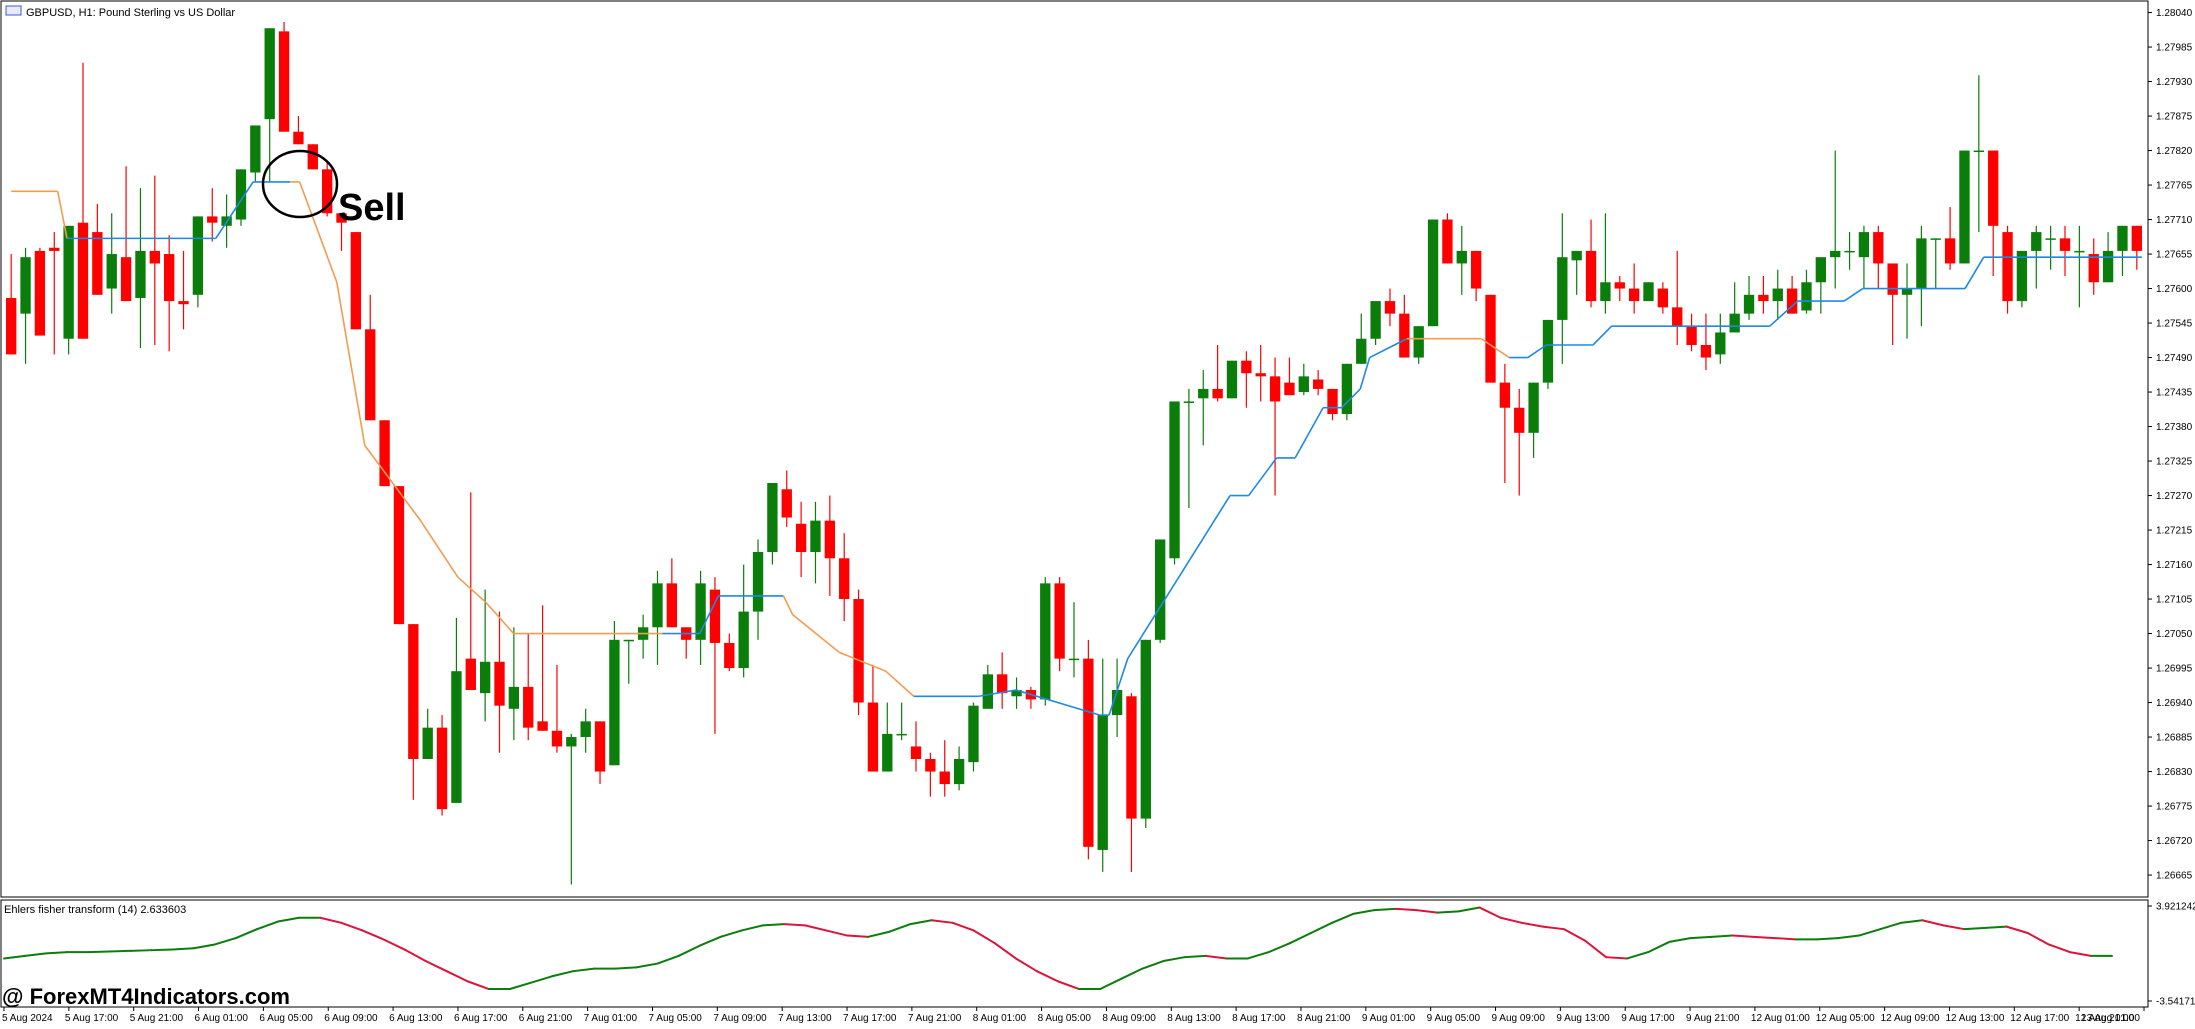 Image resolution: width=2195 pixels, height=1029 pixels. Describe the element at coordinates (1454, 1018) in the screenshot. I see `x-tick-label: 9 Aug 05:00` at that location.